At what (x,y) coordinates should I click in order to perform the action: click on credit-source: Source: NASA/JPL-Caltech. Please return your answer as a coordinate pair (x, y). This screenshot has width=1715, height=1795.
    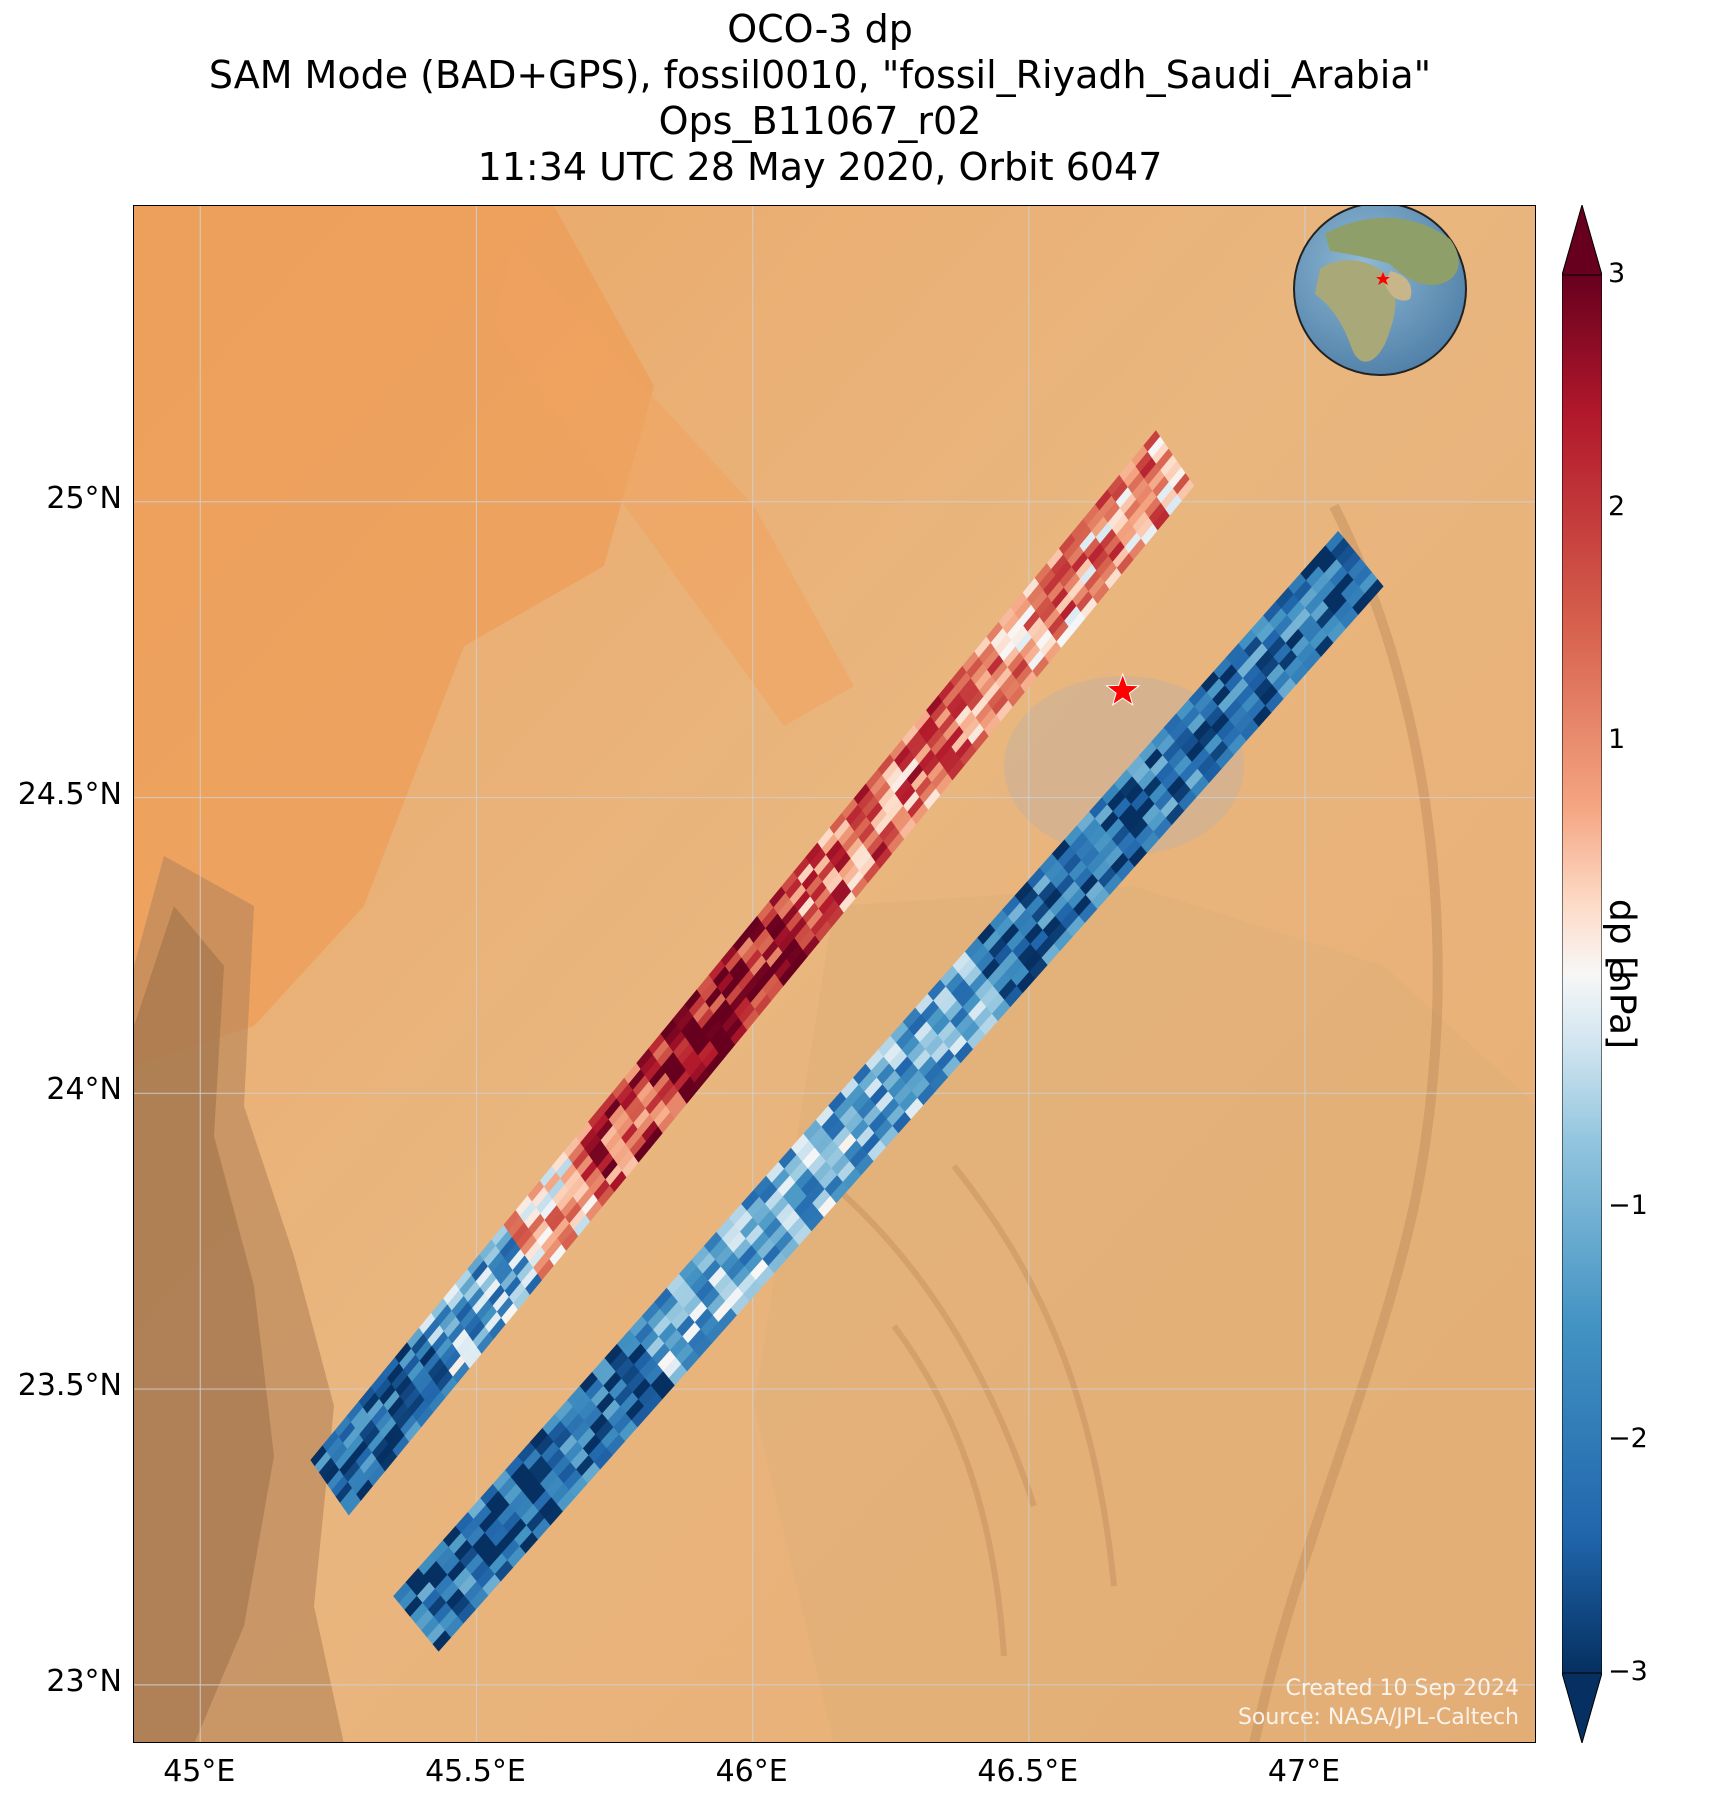
    Looking at the image, I should click on (1378, 1717).